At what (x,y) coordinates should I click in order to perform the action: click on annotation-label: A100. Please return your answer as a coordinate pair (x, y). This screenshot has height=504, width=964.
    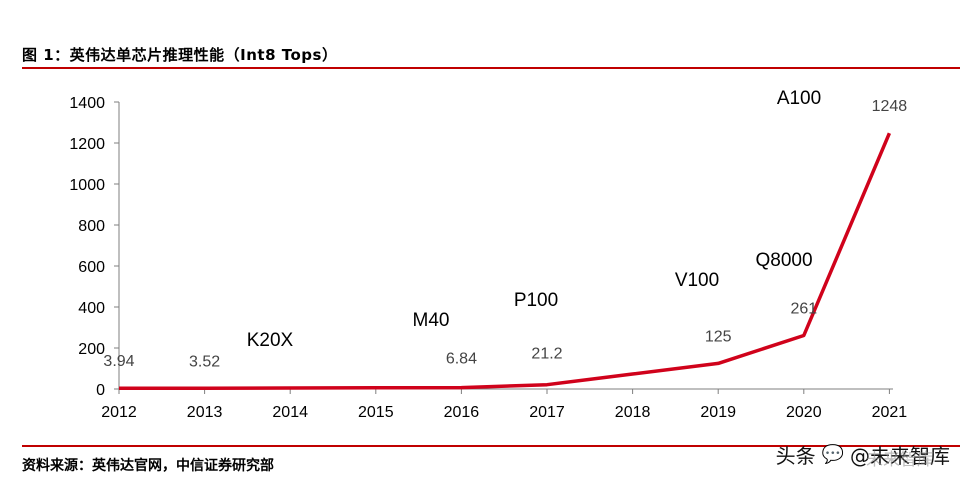
    Looking at the image, I should click on (799, 98).